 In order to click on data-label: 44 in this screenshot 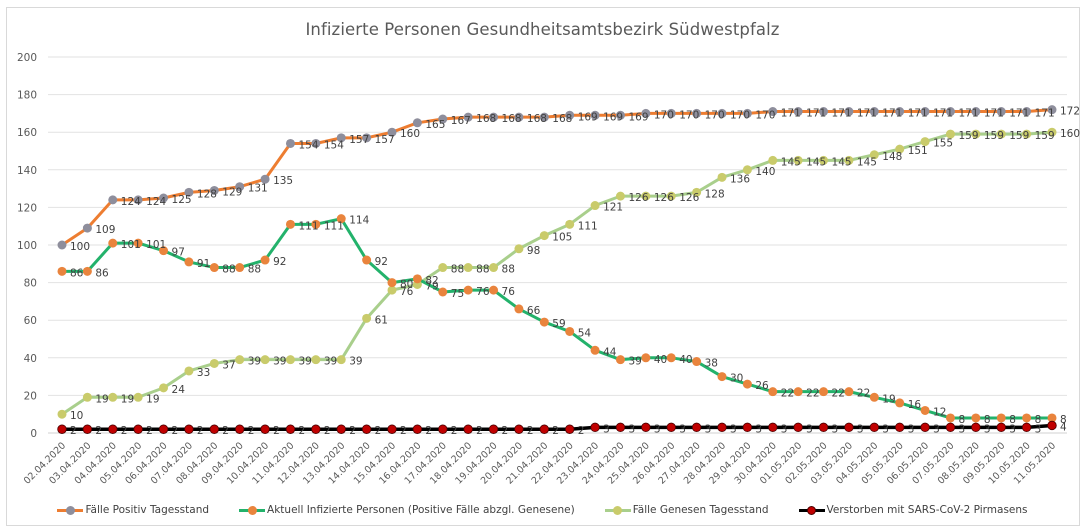, I will do `click(610, 352)`.